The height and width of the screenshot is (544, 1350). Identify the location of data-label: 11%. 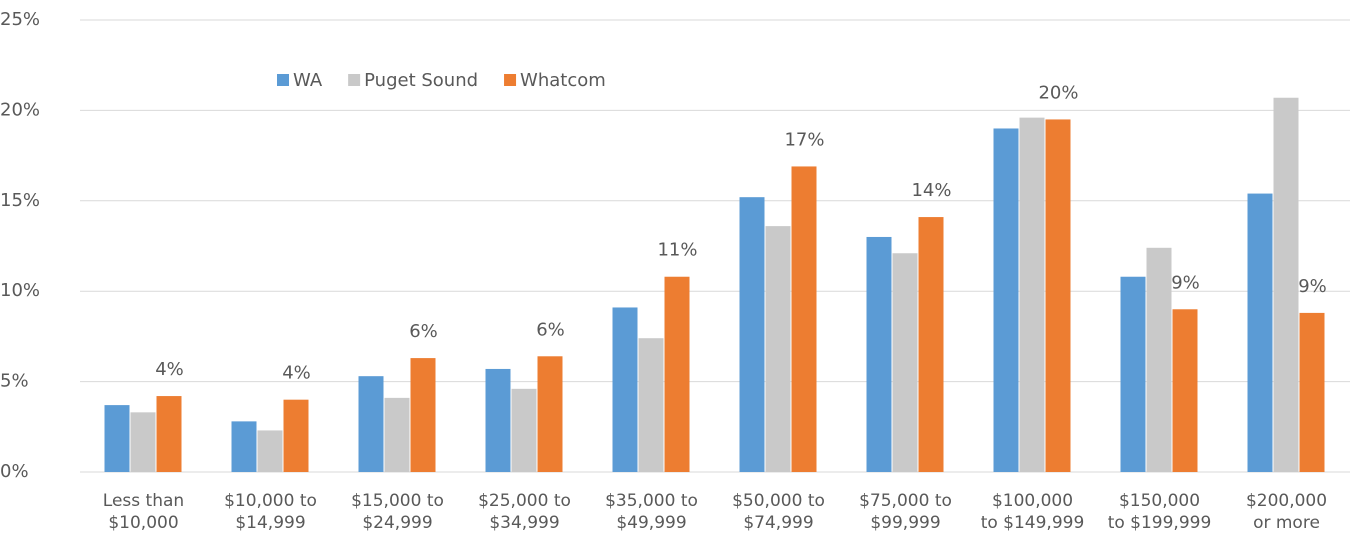
(677, 250).